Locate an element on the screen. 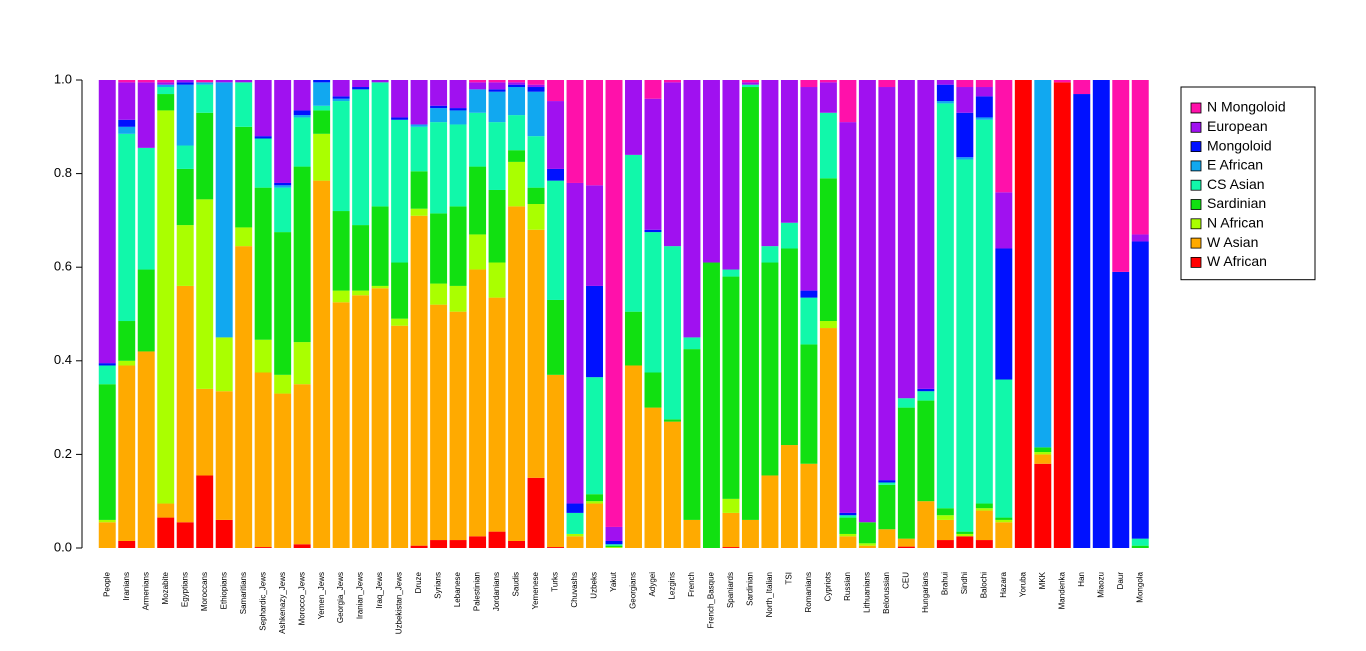 The width and height of the screenshot is (1366, 651). x-tick-label: People is located at coordinates (106, 583).